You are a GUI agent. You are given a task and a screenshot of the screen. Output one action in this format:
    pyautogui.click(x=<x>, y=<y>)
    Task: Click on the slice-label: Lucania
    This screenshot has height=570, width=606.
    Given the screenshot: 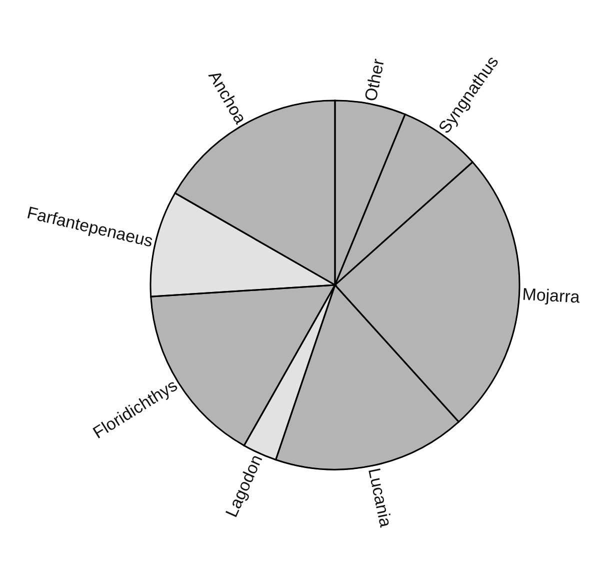 What is the action you would take?
    pyautogui.click(x=380, y=498)
    